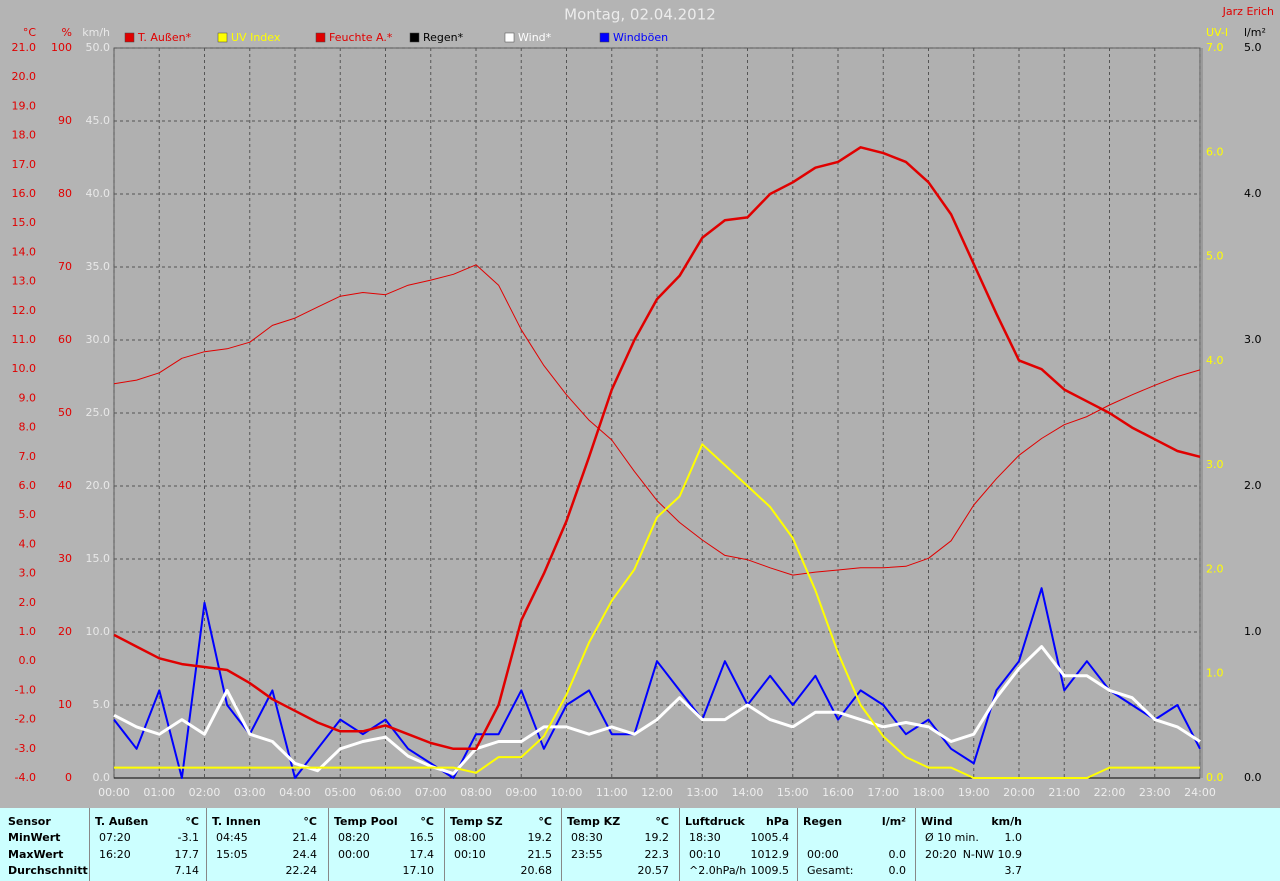 This screenshot has width=1280, height=881. I want to click on legend-label: T. Außen*, so click(164, 37).